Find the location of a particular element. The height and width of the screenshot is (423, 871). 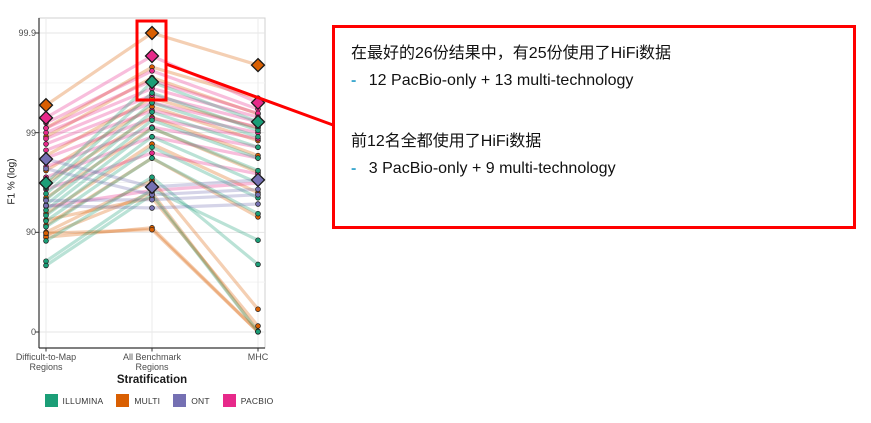

y-axis-title: F1 % (log) is located at coordinates (12, 181).